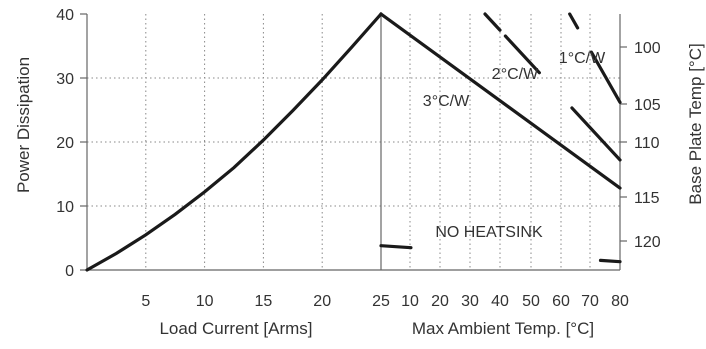 The width and height of the screenshot is (706, 349). What do you see at coordinates (65, 143) in the screenshot?
I see `y-tick-label: 20` at bounding box center [65, 143].